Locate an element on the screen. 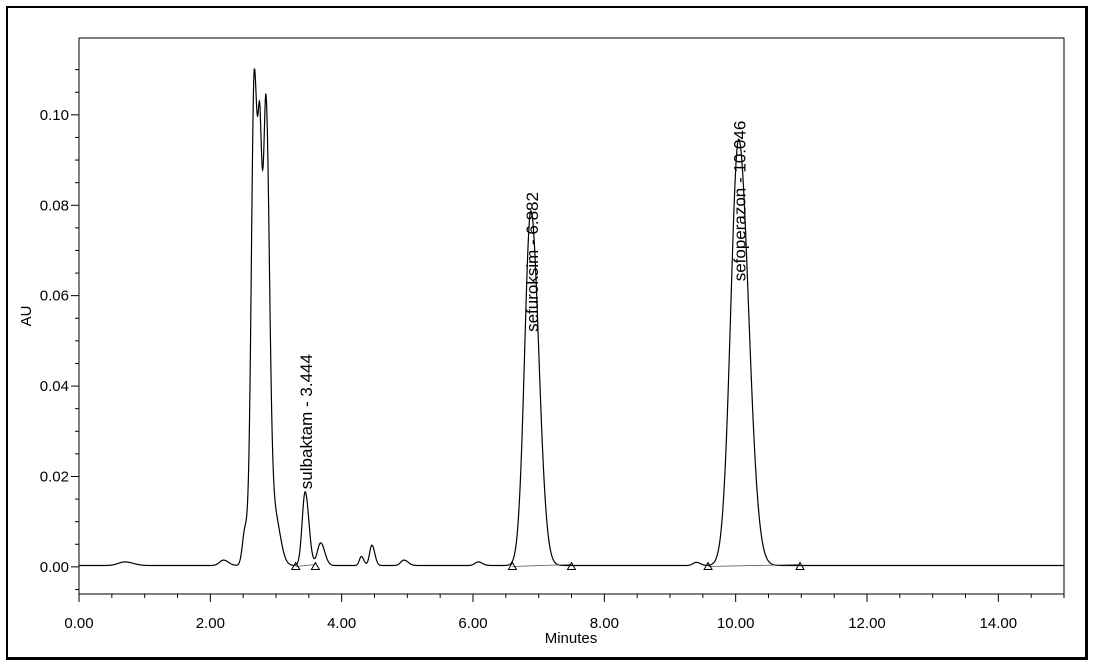 This screenshot has width=1100, height=668. x-axis-title: Minutes is located at coordinates (571, 638).